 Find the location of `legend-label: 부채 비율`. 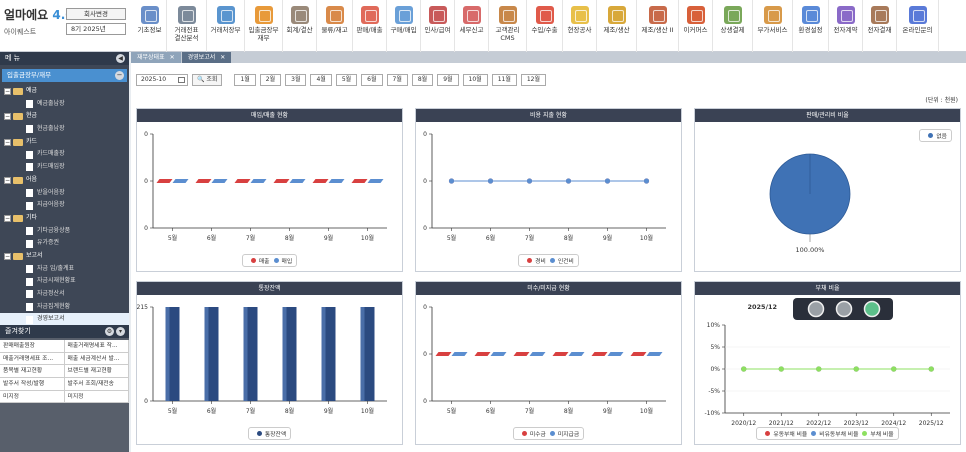

legend-label: 부채 비율 is located at coordinates (882, 435).